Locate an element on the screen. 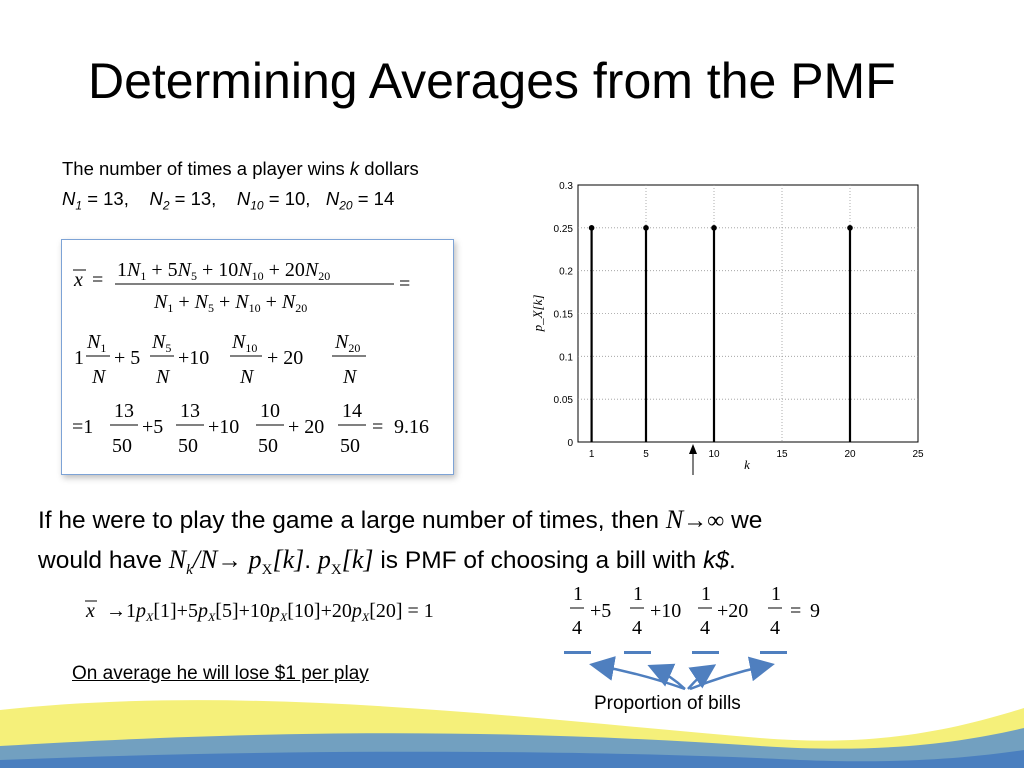 This screenshot has width=1024, height=768. x-tick-label: 15 is located at coordinates (782, 454).